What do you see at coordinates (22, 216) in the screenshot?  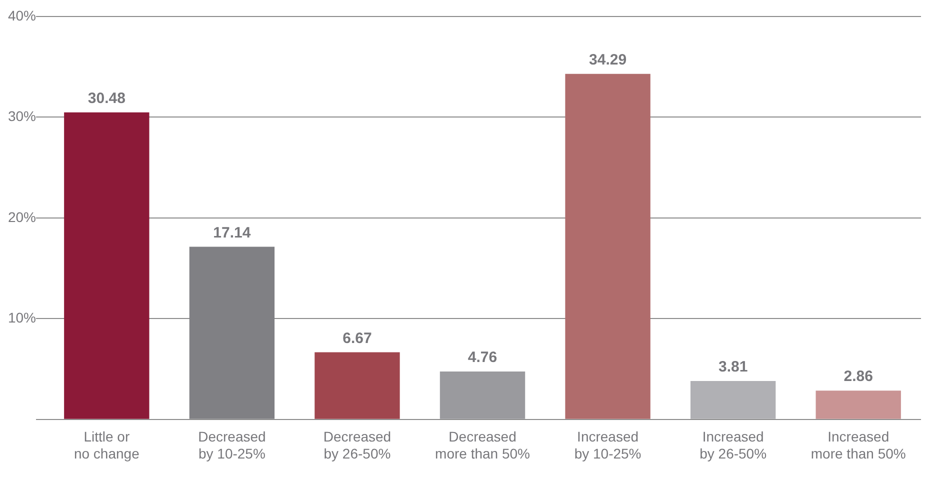 I see `y-tick-label: 20%` at bounding box center [22, 216].